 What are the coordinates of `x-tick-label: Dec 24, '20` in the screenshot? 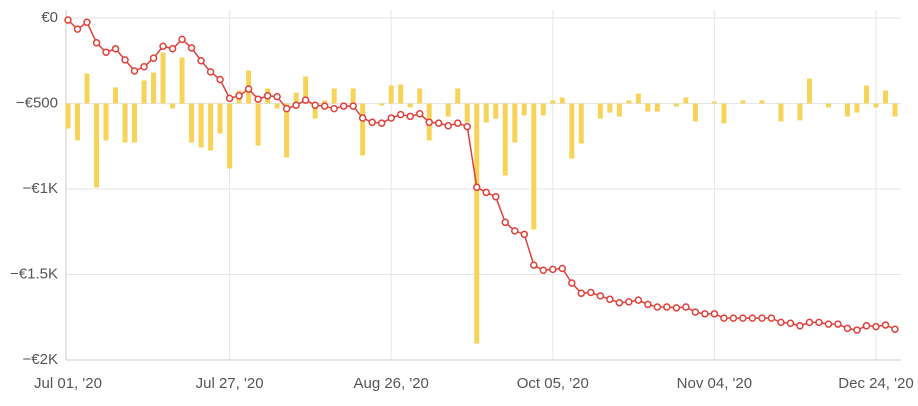 It's located at (875, 383).